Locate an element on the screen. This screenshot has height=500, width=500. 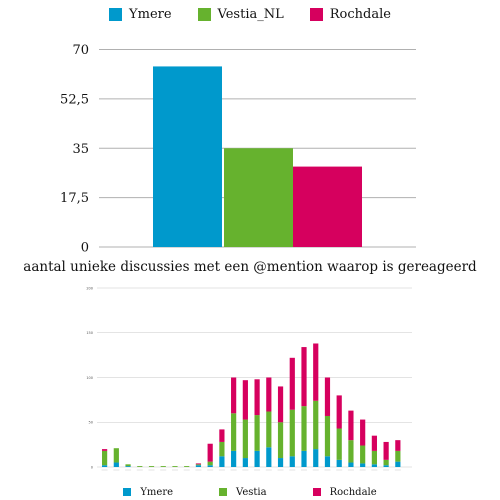
bar-rochdale is located at coordinates (327, 206).